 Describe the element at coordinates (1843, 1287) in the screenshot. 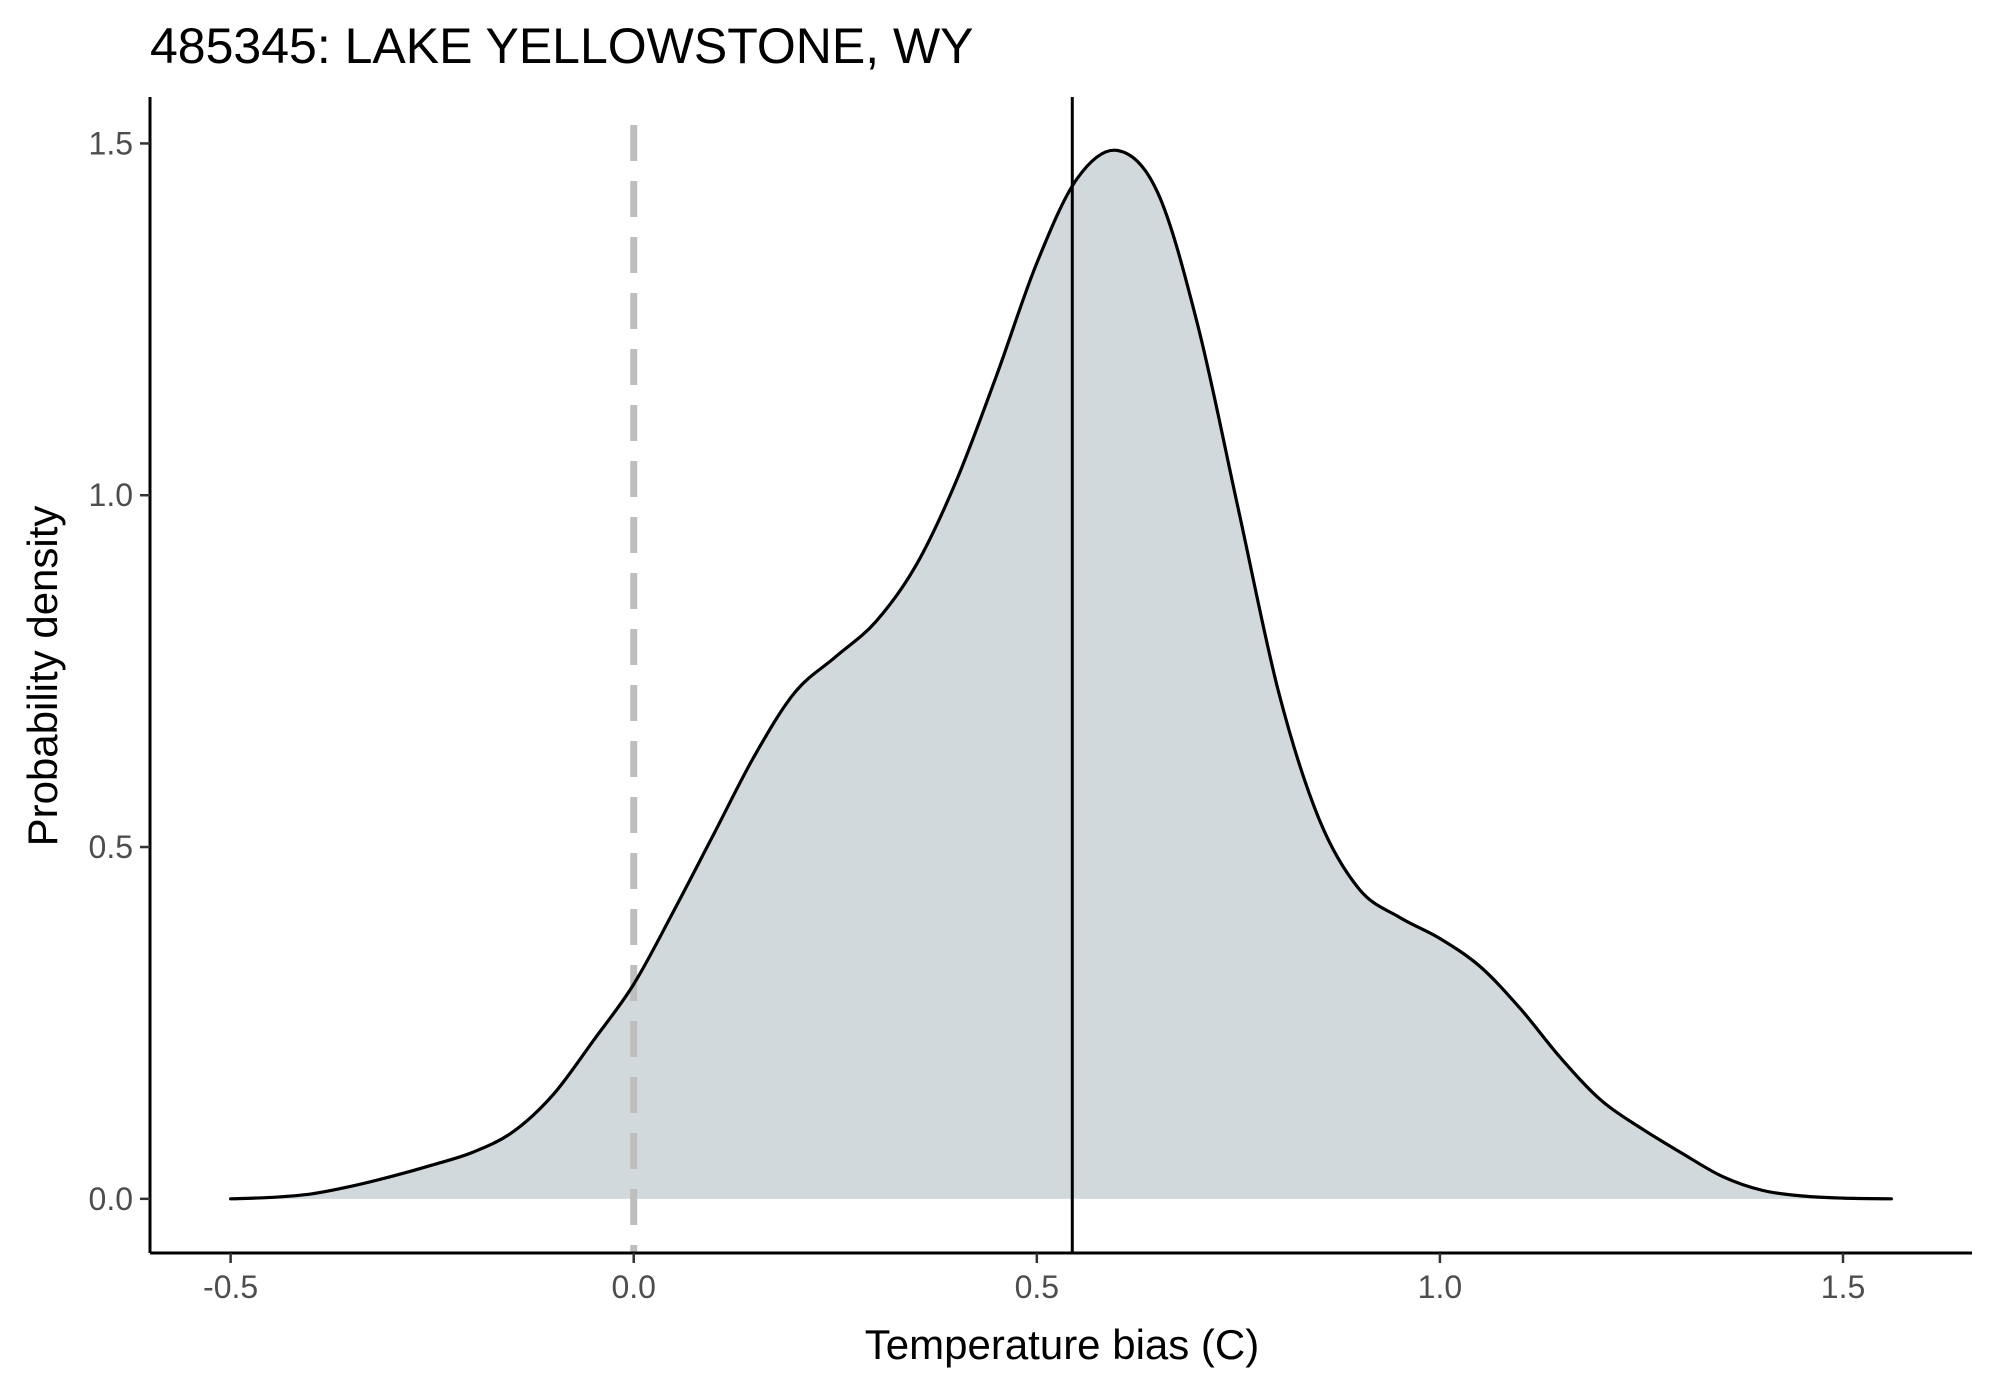

I see `x-tick-label: 1.5` at that location.